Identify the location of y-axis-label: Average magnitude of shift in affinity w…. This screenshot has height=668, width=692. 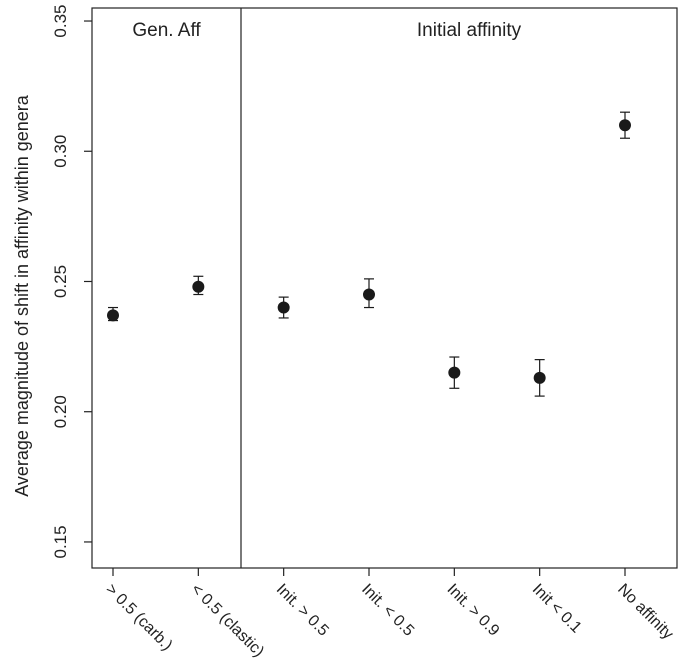
(22, 295).